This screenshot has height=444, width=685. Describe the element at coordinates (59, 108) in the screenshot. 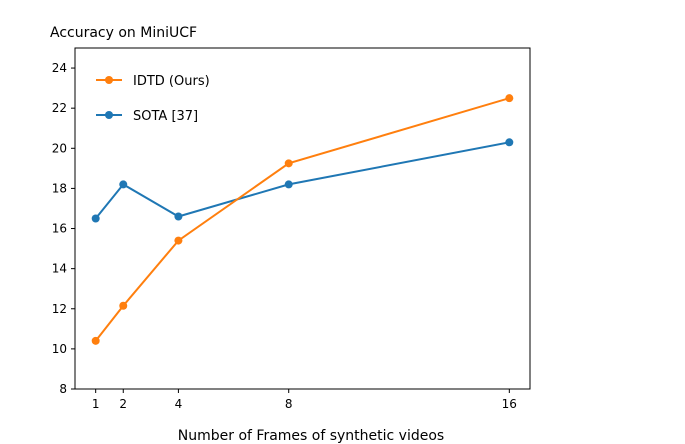

I see `y-tick-label: 22` at that location.